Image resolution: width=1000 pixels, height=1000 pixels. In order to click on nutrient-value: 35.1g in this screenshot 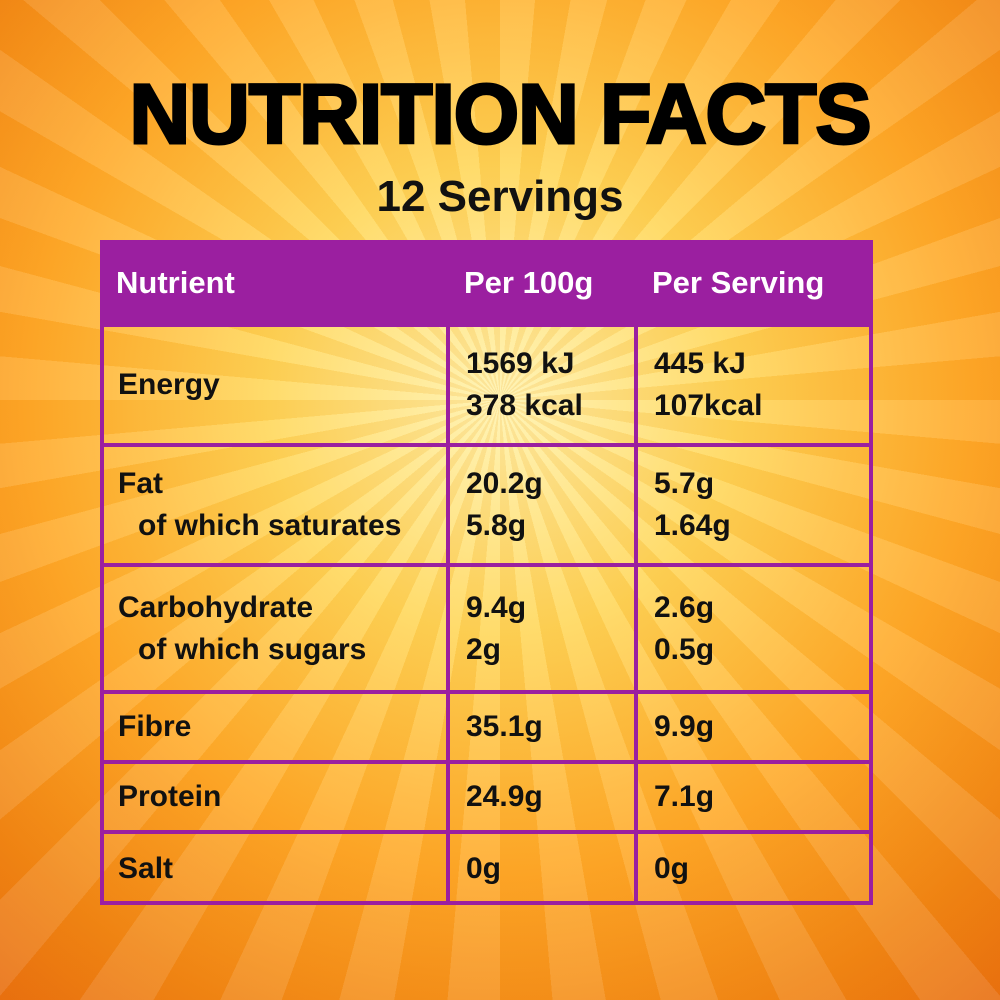, I will do `click(504, 726)`.